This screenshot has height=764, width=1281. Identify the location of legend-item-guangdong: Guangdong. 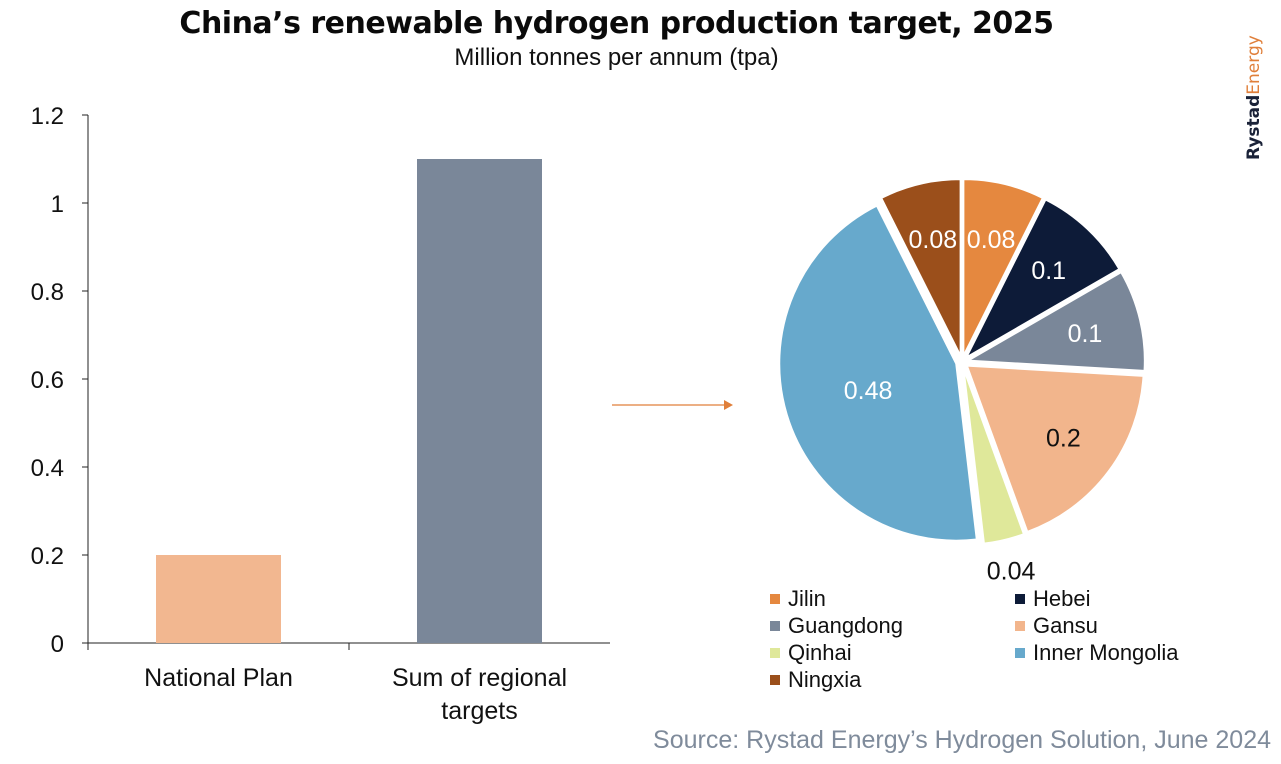
(836, 626).